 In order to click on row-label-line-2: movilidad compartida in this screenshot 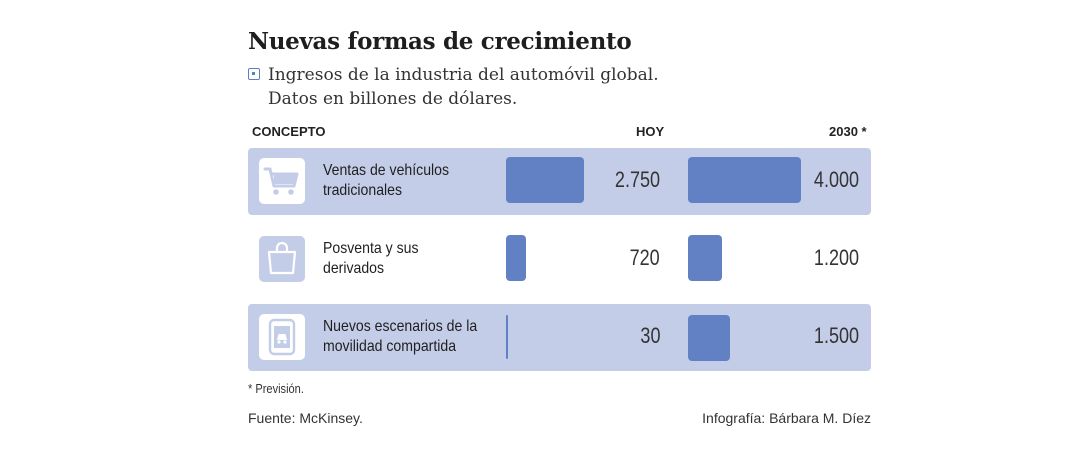, I will do `click(390, 346)`.